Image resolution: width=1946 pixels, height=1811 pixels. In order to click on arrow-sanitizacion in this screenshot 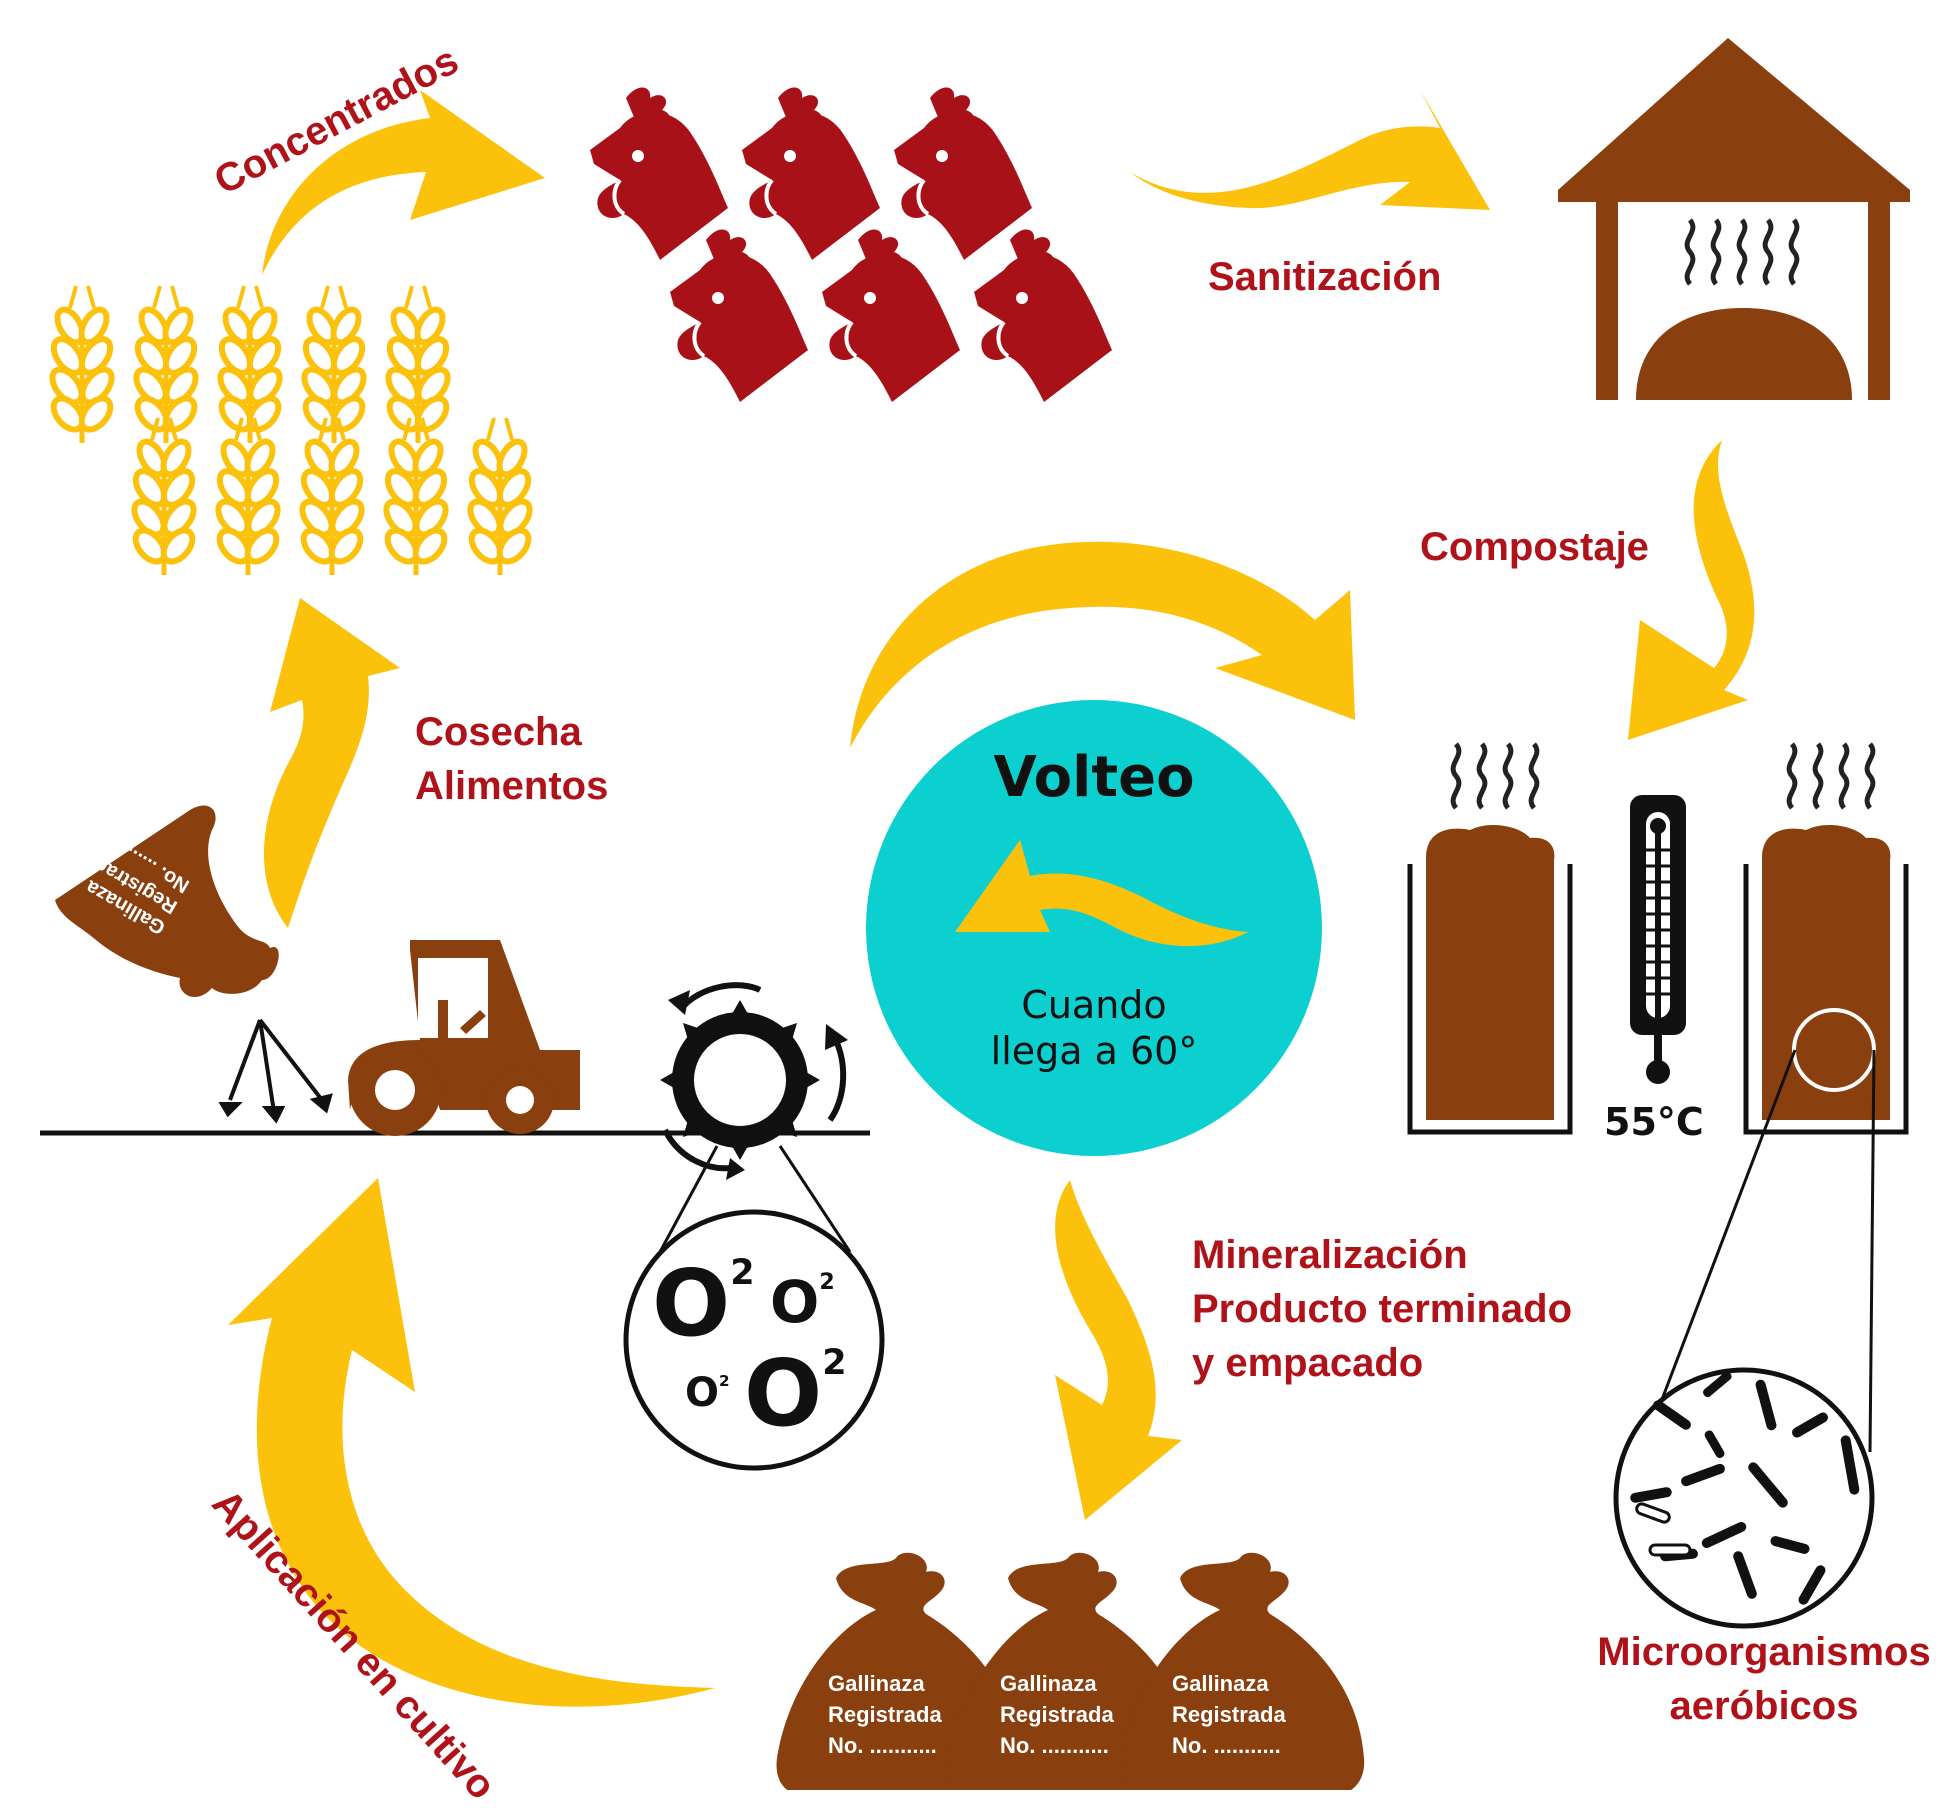, I will do `click(1310, 150)`.